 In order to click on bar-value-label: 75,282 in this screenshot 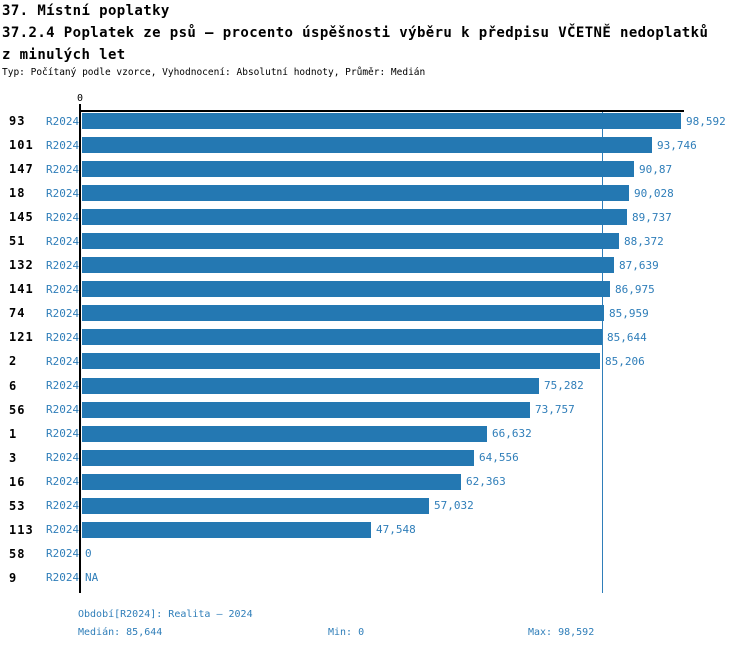, I will do `click(564, 386)`.